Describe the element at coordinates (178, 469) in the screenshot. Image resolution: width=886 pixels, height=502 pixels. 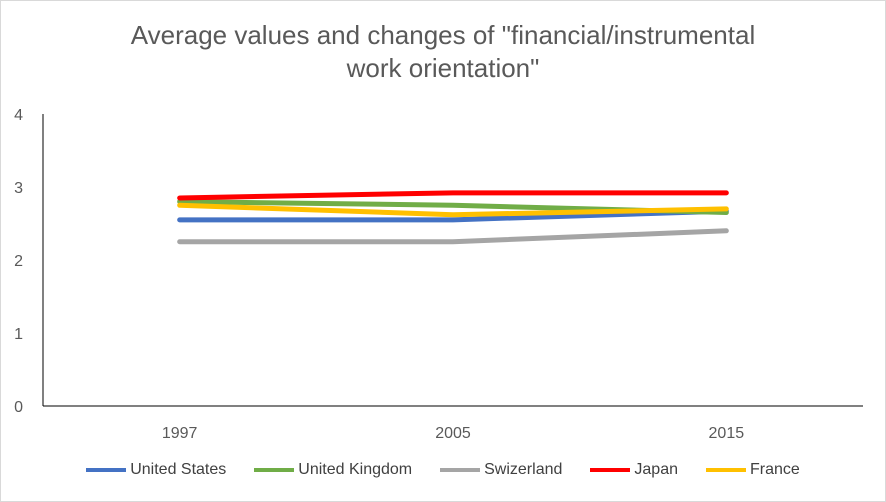
I see `legend-label: United States` at that location.